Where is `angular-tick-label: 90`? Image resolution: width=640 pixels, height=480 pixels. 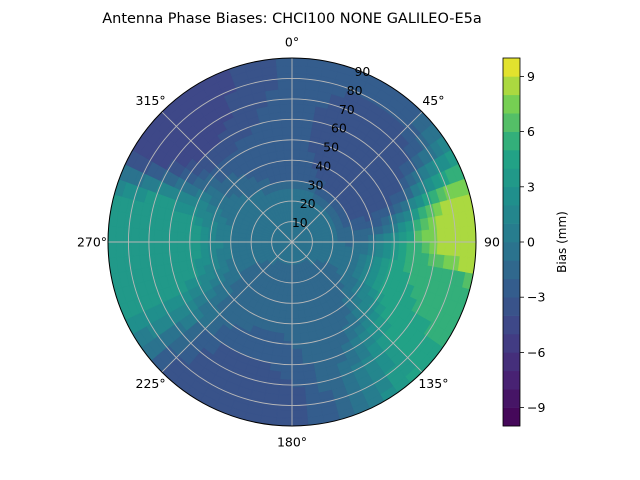
angular-tick-label: 90 is located at coordinates (492, 242).